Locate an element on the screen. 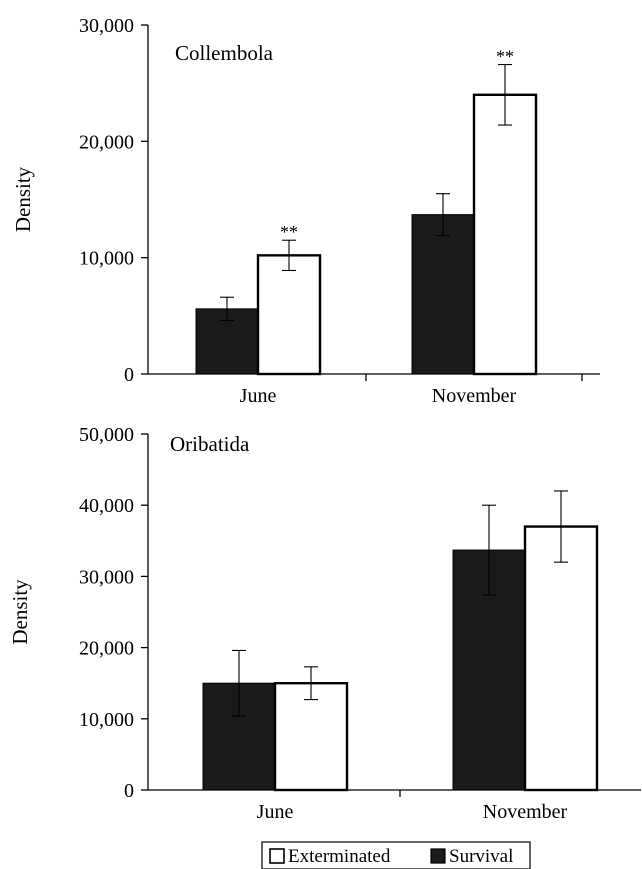  panel-title: Oribatida is located at coordinates (210, 444).